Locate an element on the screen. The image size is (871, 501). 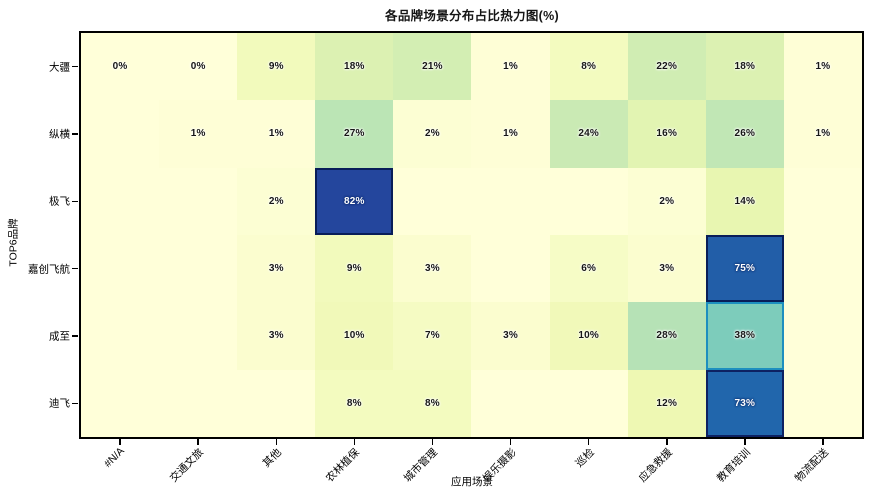
cell-value: 82% is located at coordinates (354, 201).